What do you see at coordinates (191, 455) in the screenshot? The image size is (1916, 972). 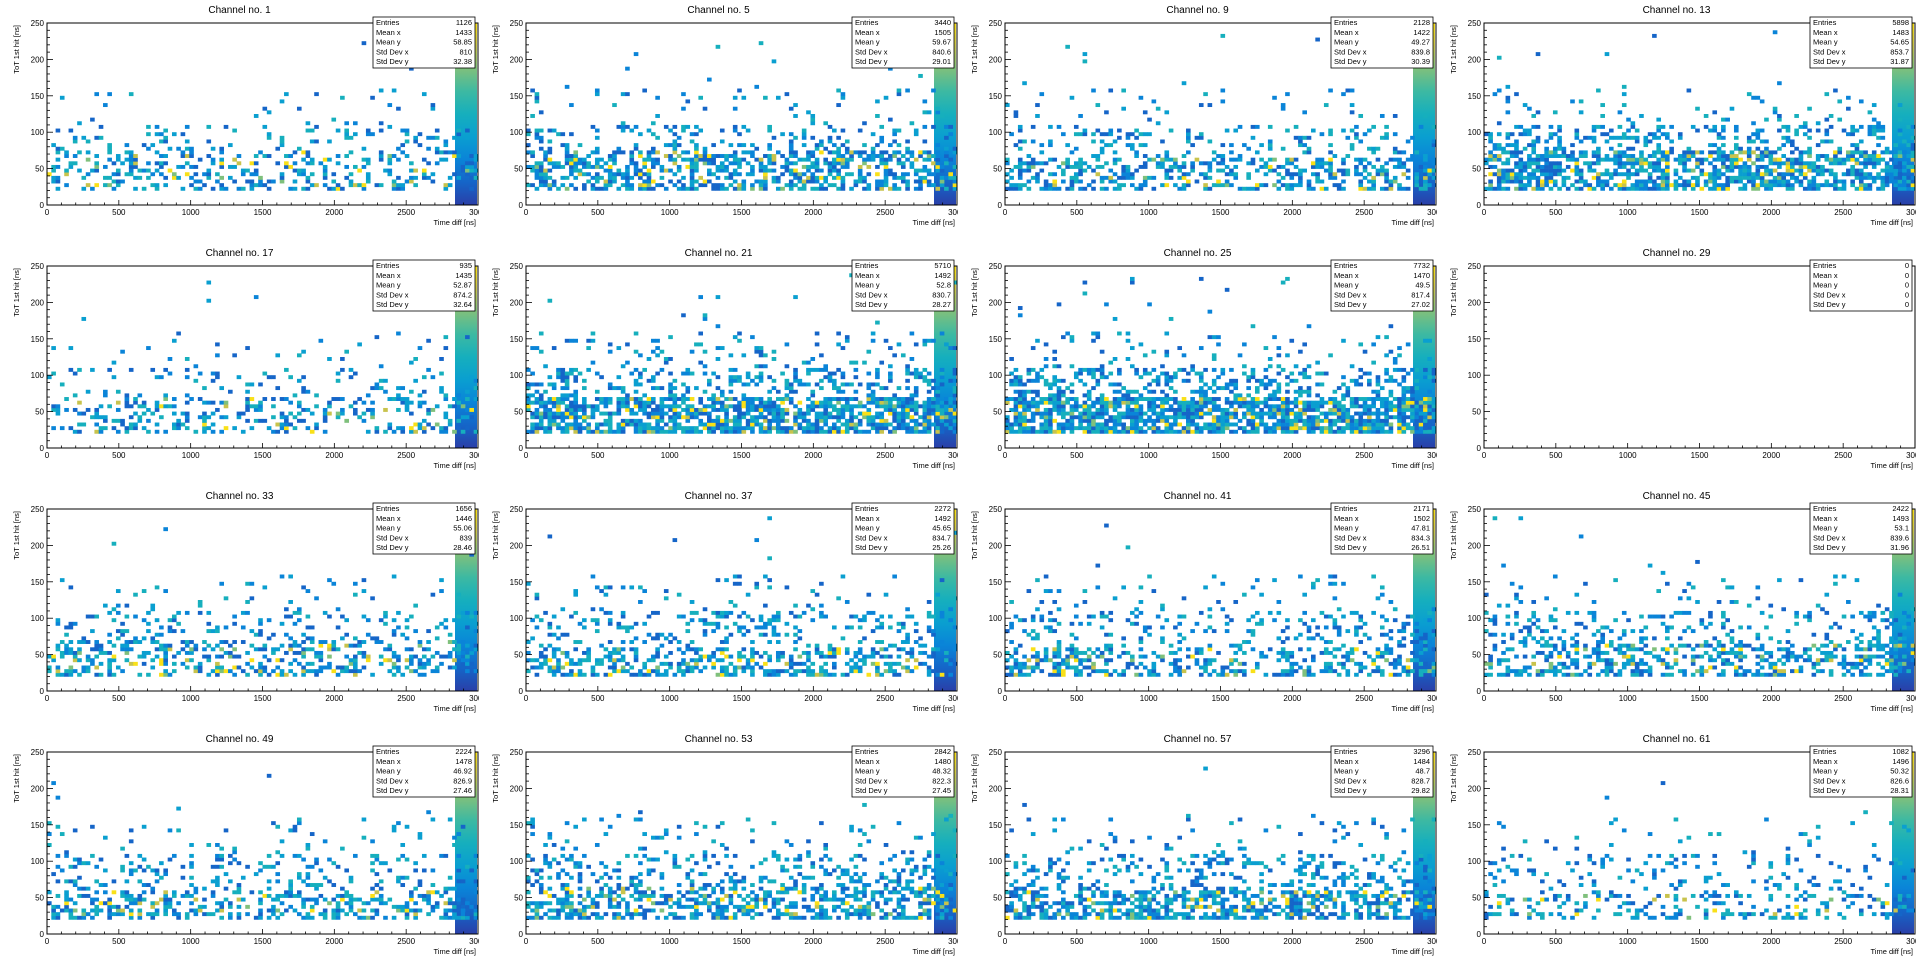 I see `x-tick-label: 1000` at bounding box center [191, 455].